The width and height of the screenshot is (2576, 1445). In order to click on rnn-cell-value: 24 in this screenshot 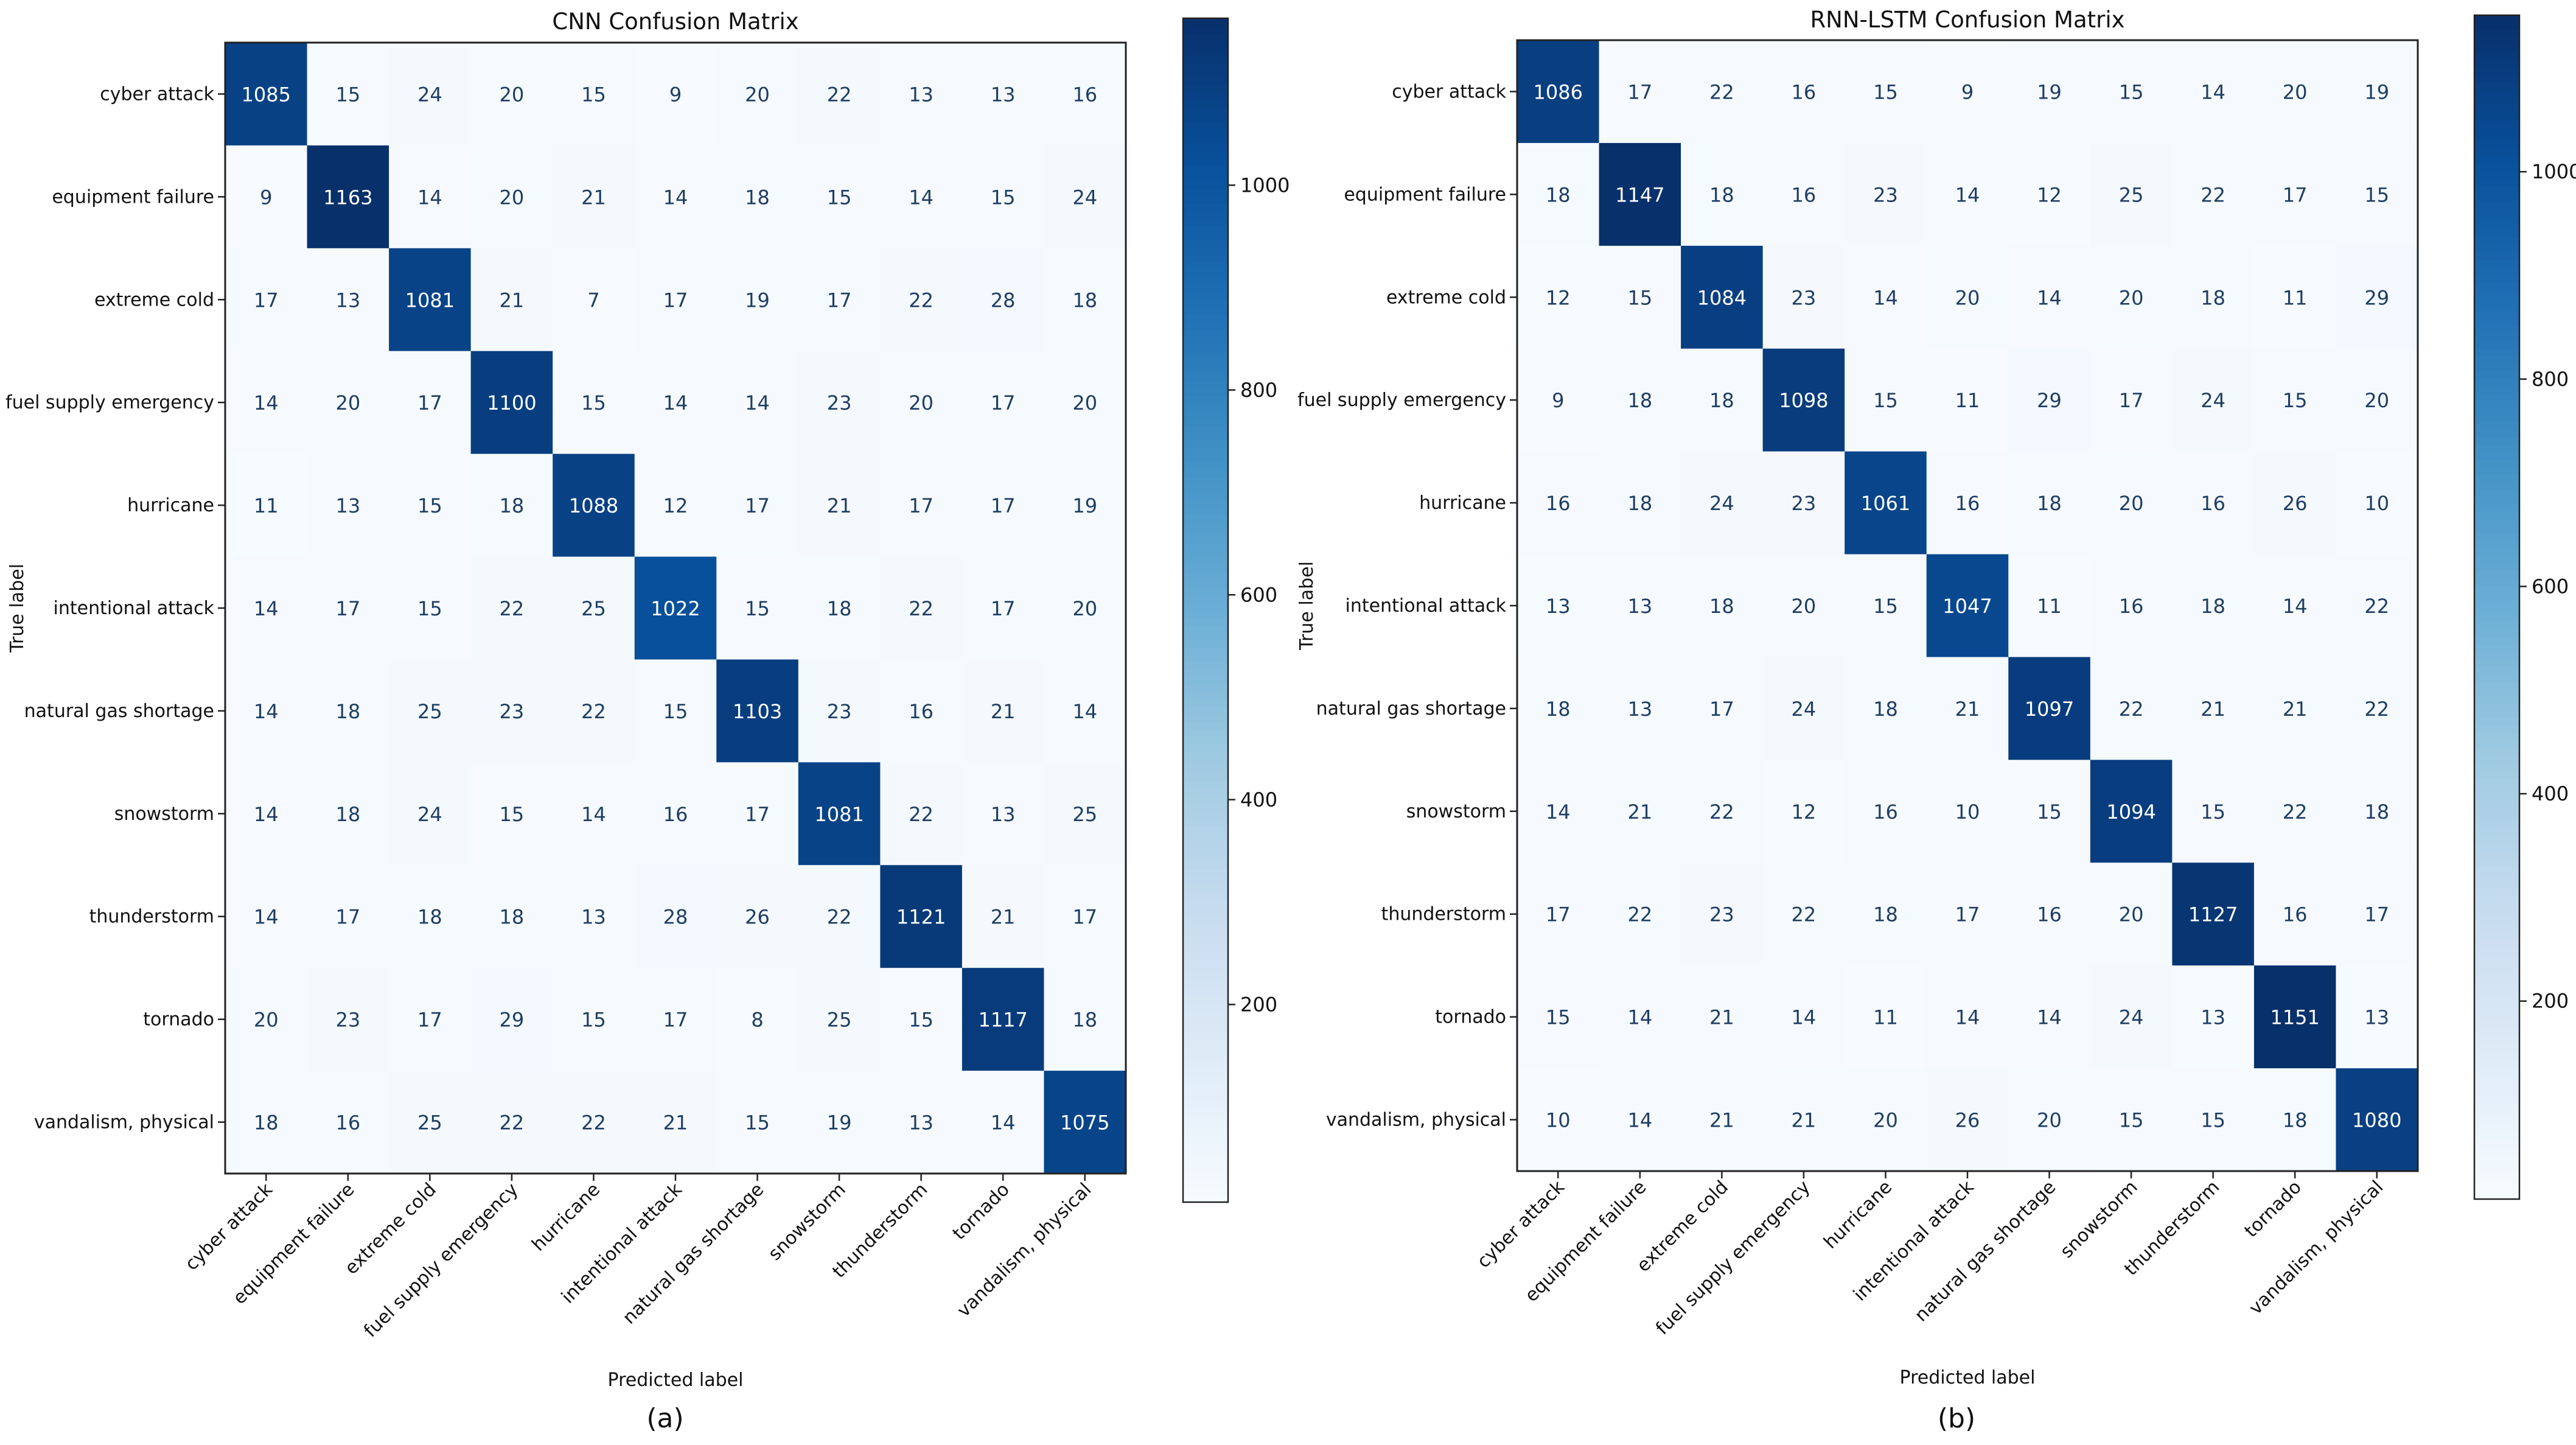, I will do `click(2131, 1018)`.